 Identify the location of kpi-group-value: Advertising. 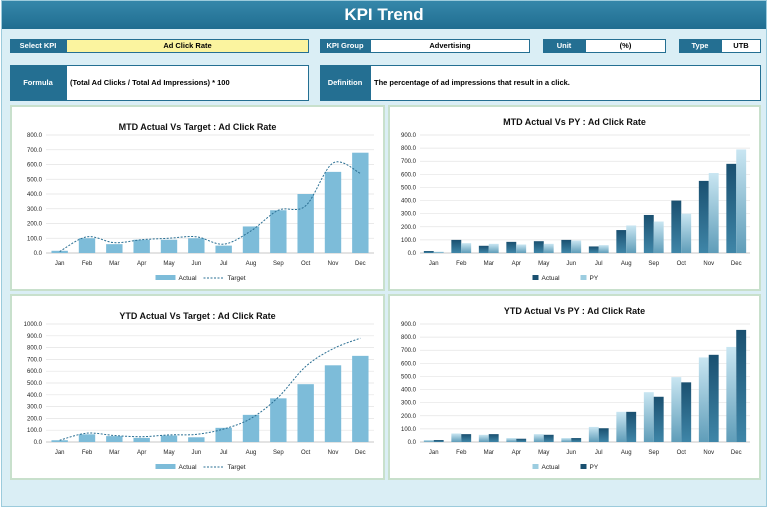
(450, 46).